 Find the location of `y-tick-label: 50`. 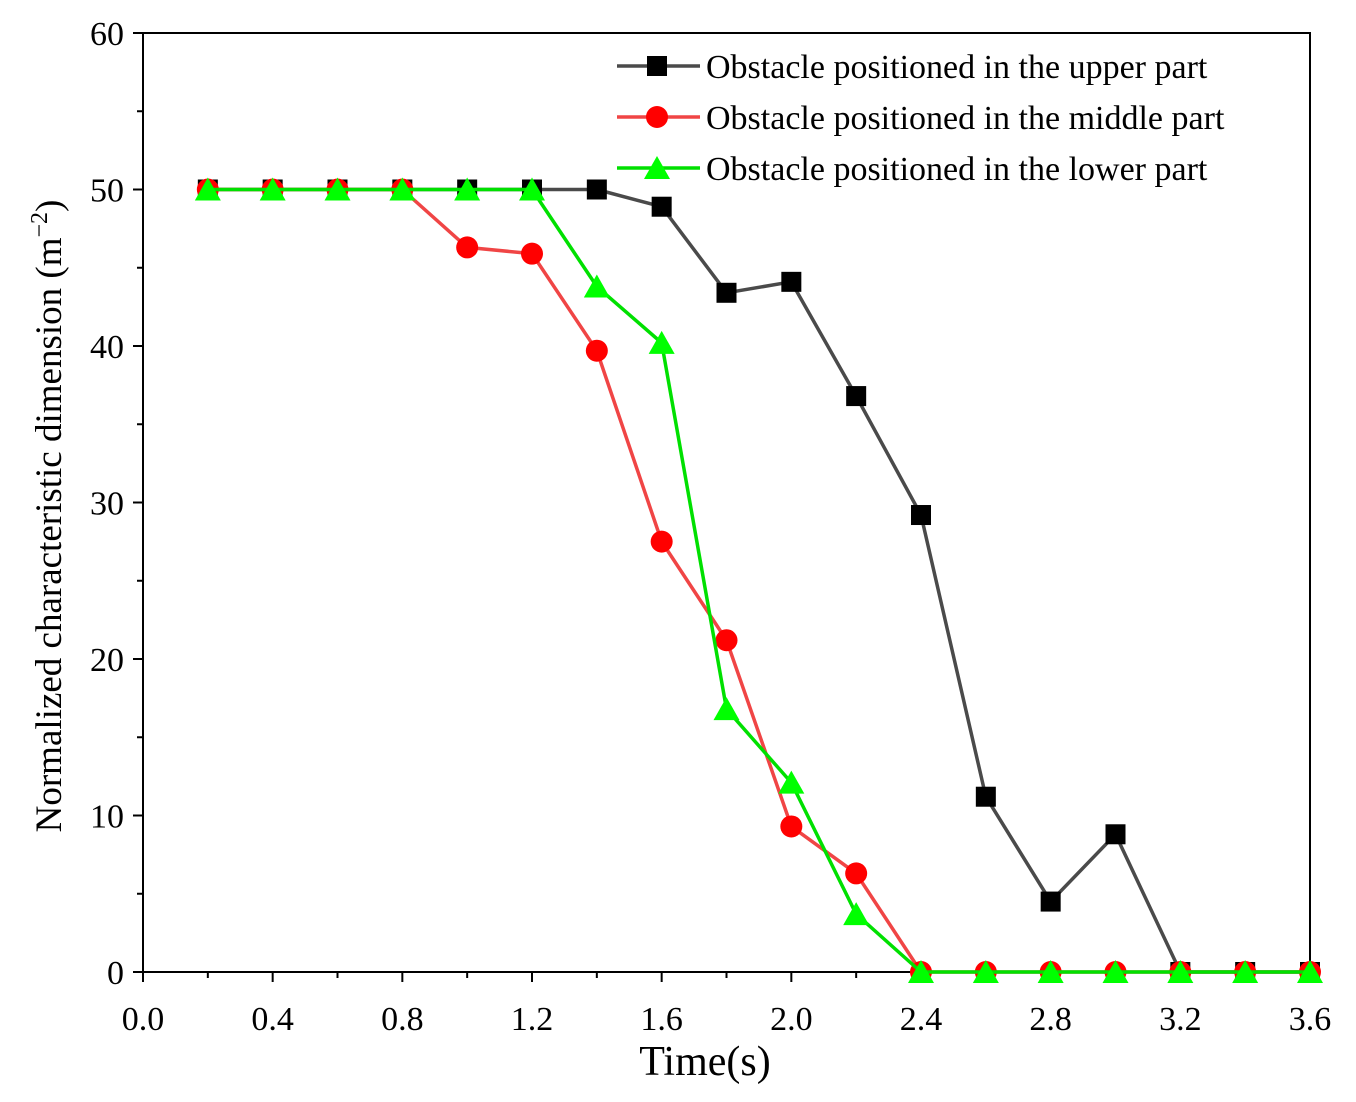

y-tick-label: 50 is located at coordinates (107, 191).